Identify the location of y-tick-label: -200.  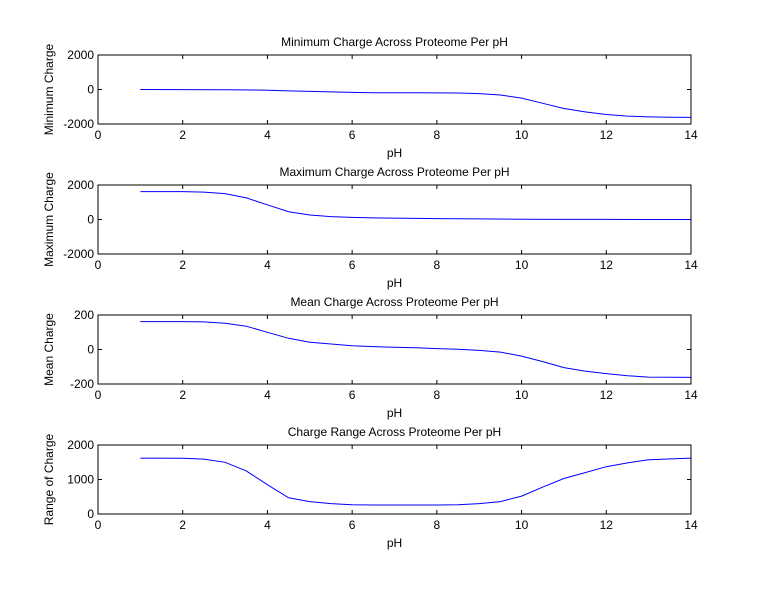
(82, 384).